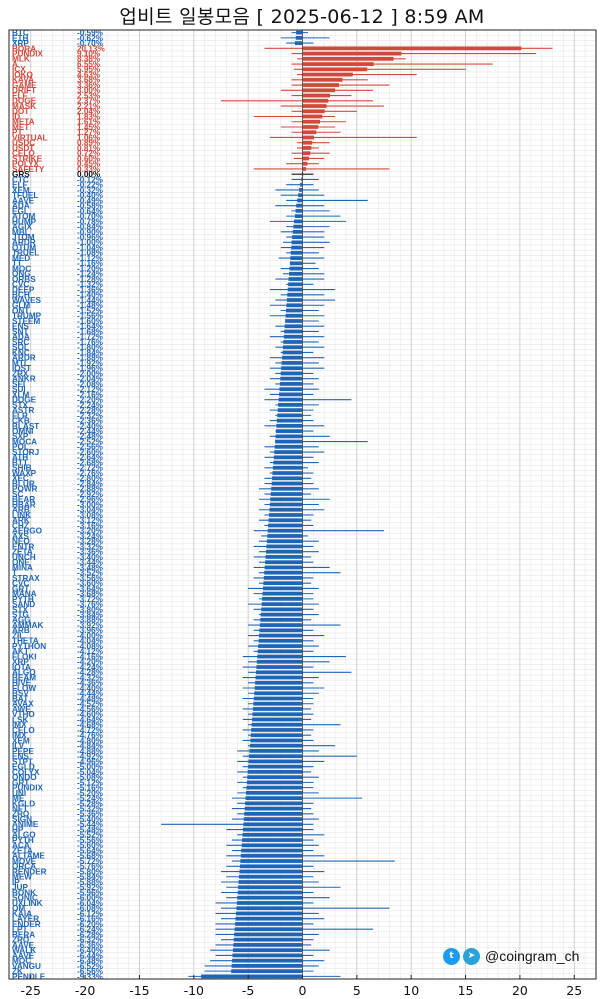 The width and height of the screenshot is (604, 999). I want to click on coin-row: BTC -0.59%, so click(160, 33).